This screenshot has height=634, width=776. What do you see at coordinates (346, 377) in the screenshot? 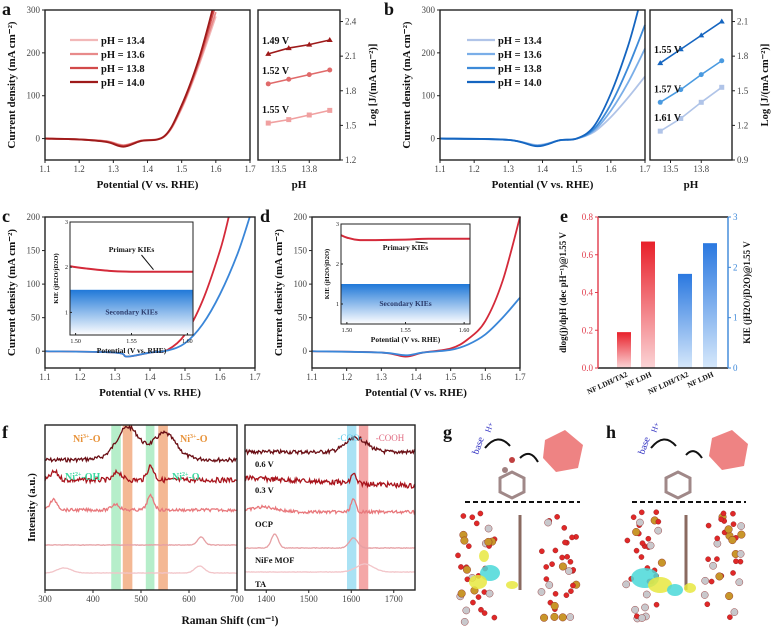
I see `panel-d-x-tick-label: 1.2` at bounding box center [346, 377].